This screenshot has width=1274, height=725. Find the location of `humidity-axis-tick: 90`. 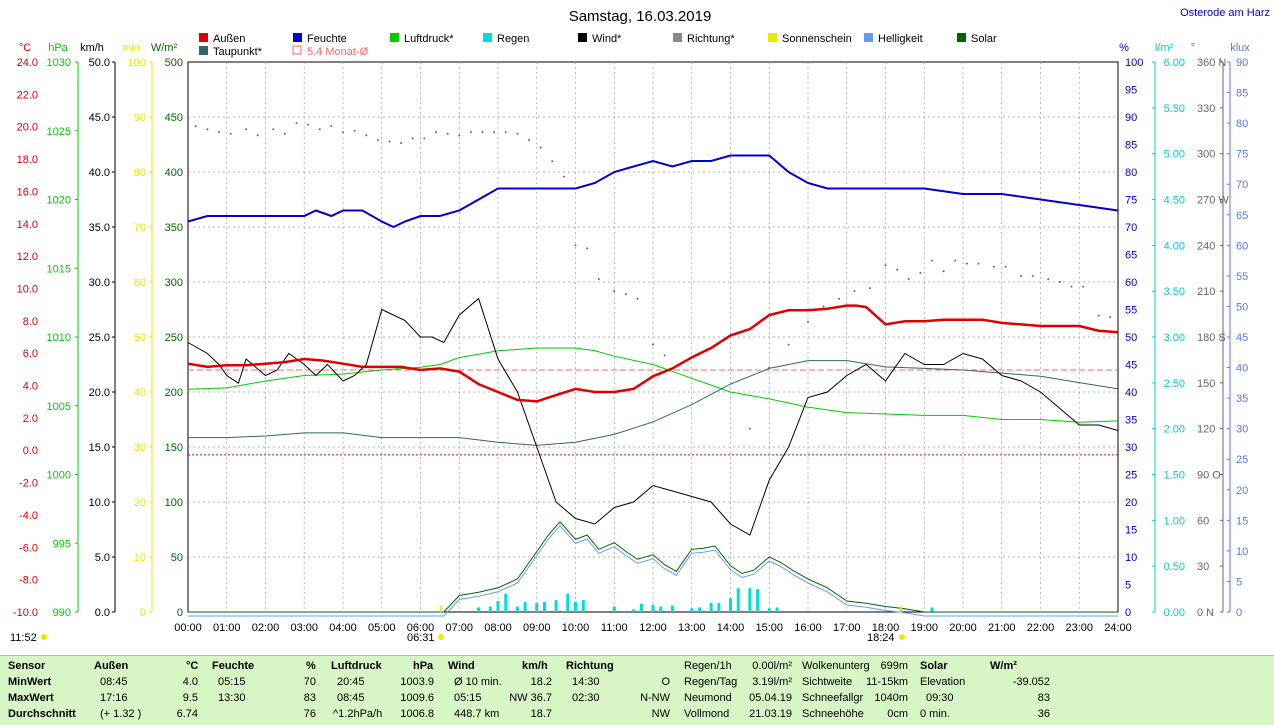

humidity-axis-tick: 90 is located at coordinates (1131, 118).